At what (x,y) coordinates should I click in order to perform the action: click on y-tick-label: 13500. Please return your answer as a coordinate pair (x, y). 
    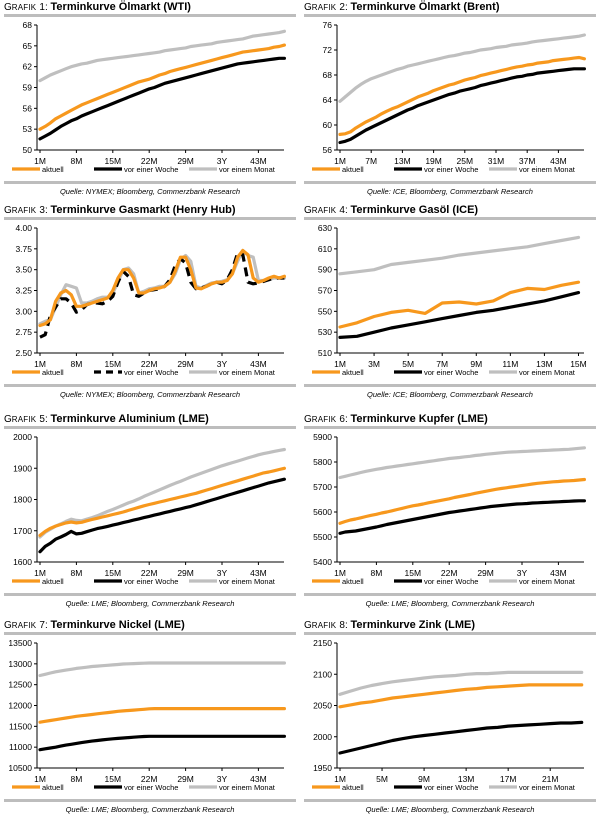
    Looking at the image, I should click on (20, 643).